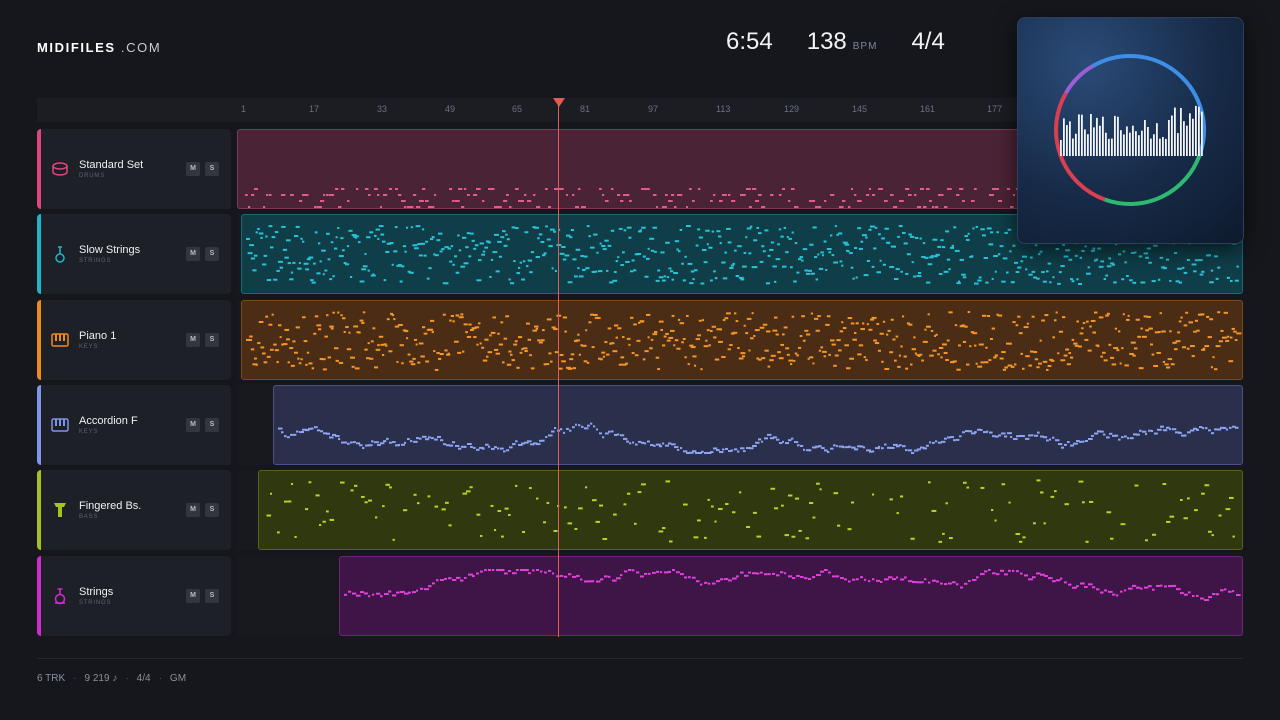 Image resolution: width=1280 pixels, height=720 pixels. Describe the element at coordinates (134, 169) in the screenshot. I see `track-header-standard-set: Standard Set DRUMS M S` at that location.